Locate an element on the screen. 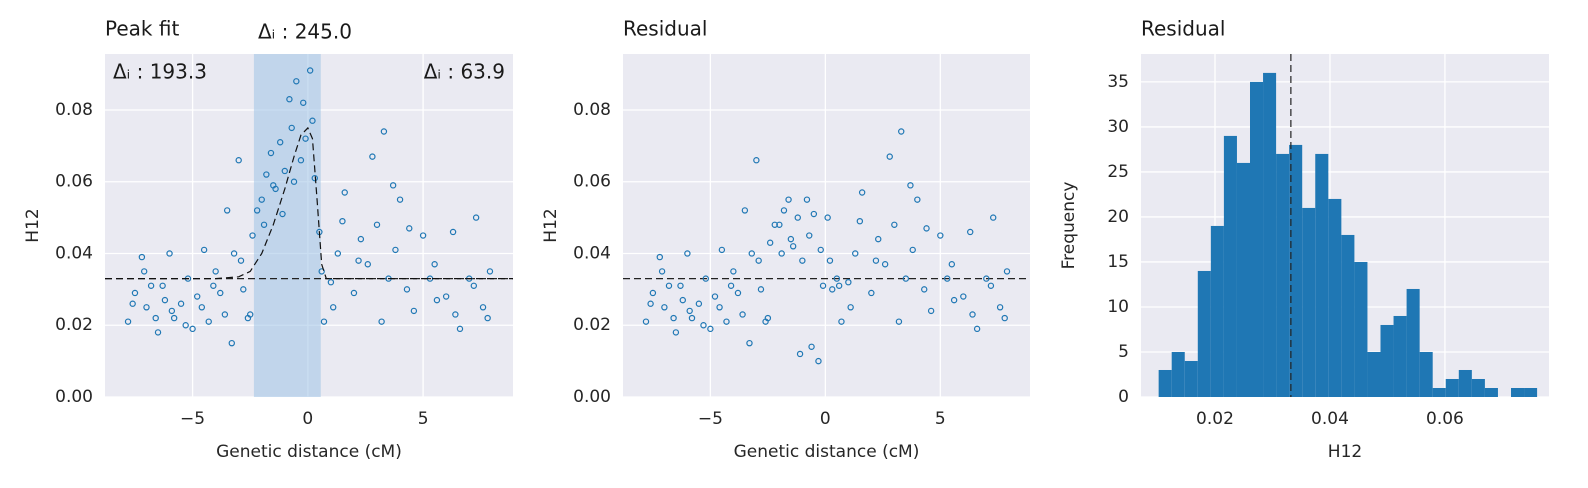  y-tick-label: 30 is located at coordinates (1118, 127).